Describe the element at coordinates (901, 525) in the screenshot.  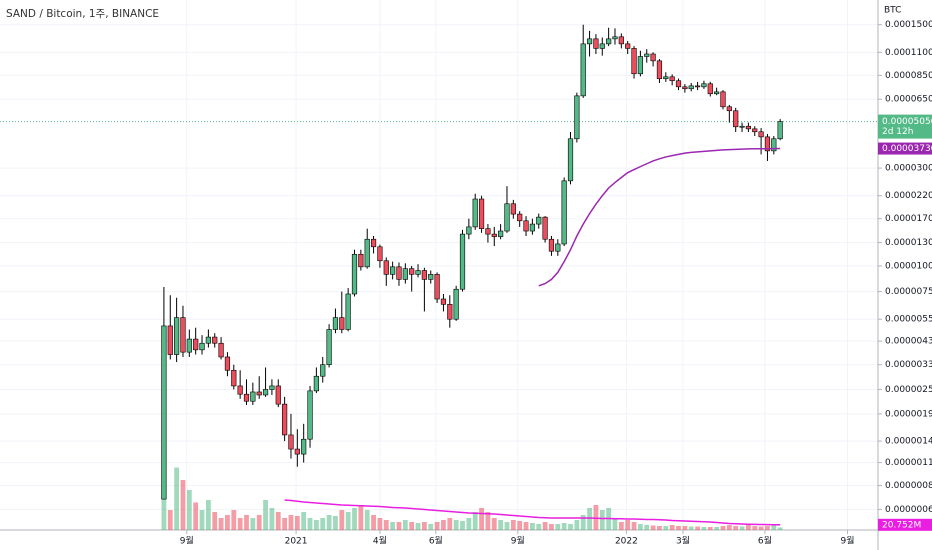
I see `volume-ma-label: 20.752M` at that location.